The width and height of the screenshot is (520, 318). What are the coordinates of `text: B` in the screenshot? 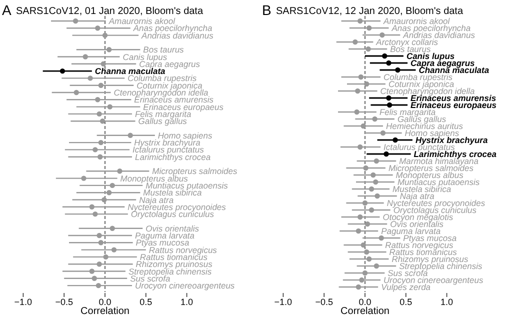 It's located at (267, 10).